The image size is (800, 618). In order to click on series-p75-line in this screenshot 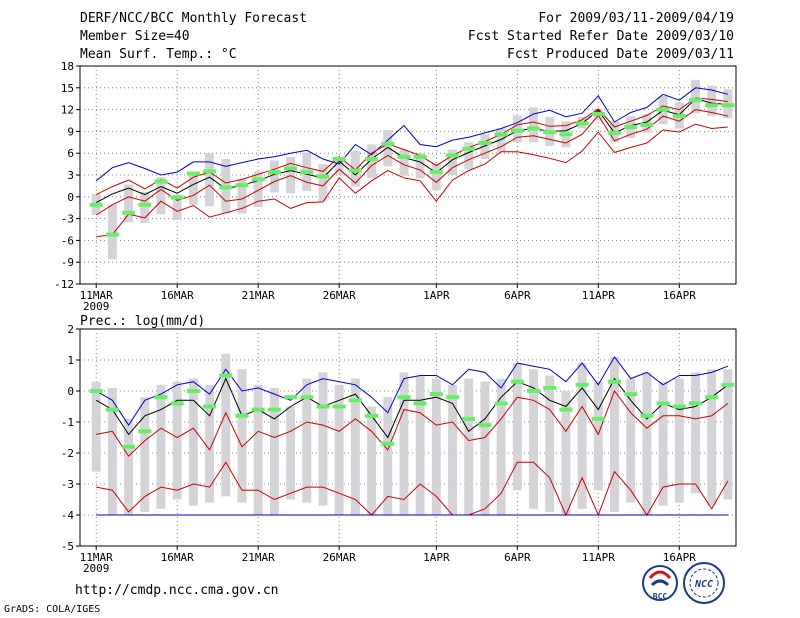, I will do `click(412, 423)`.